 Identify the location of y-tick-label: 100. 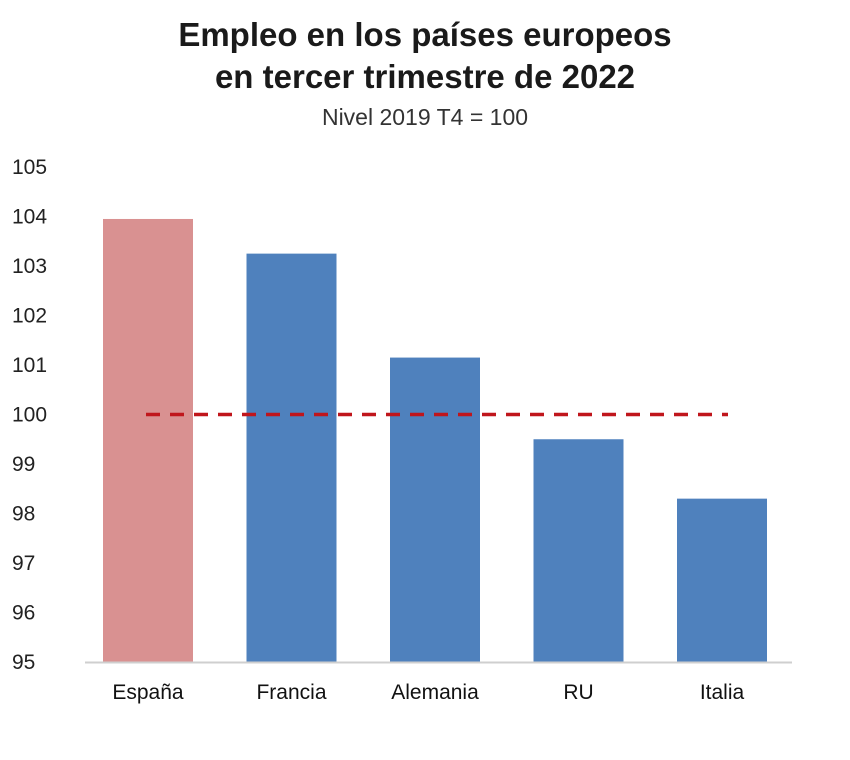
(29, 415).